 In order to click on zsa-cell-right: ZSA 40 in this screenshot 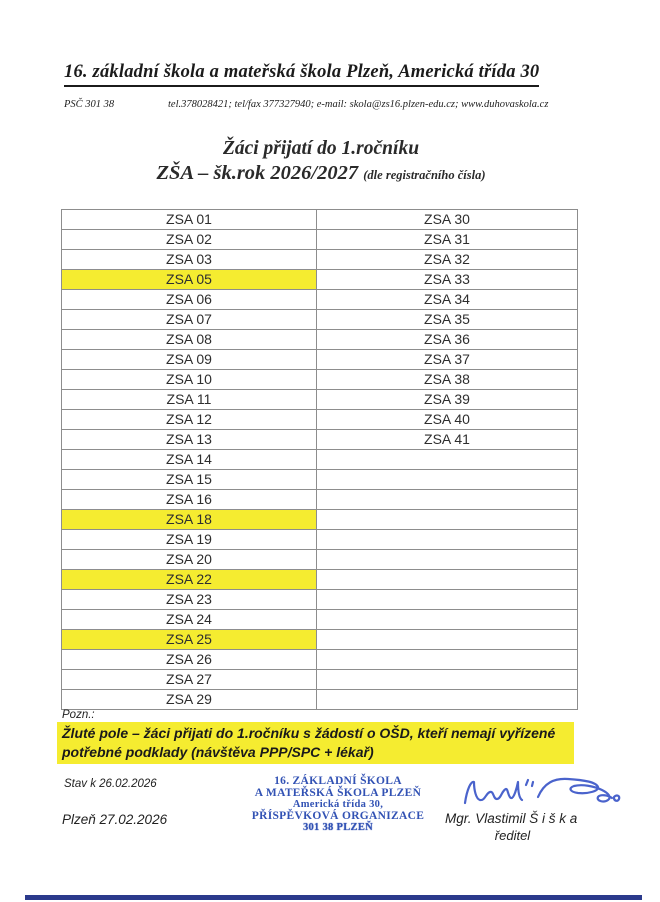, I will do `click(447, 419)`.